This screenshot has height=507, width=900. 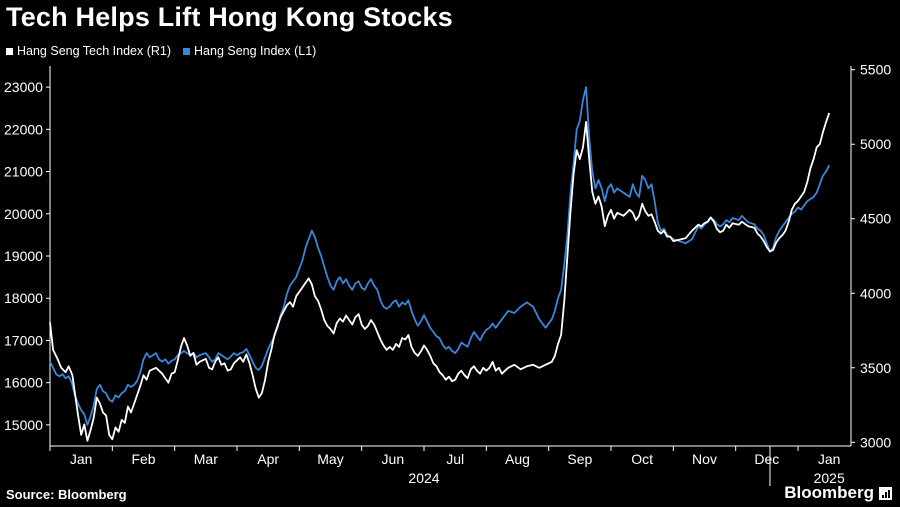 What do you see at coordinates (829, 478) in the screenshot?
I see `year-label-2025: 2025` at bounding box center [829, 478].